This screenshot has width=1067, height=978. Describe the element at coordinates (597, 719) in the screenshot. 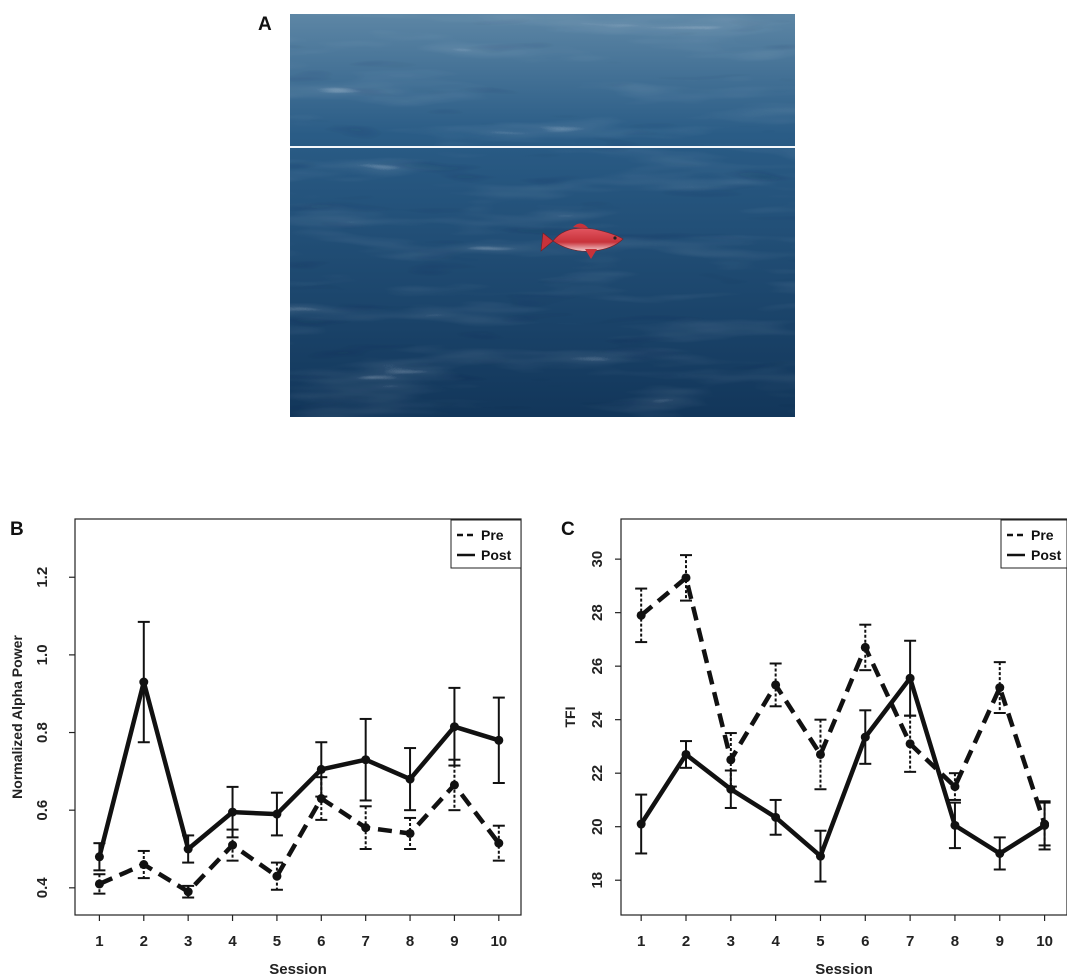

I see `y-tick-label: 24` at that location.